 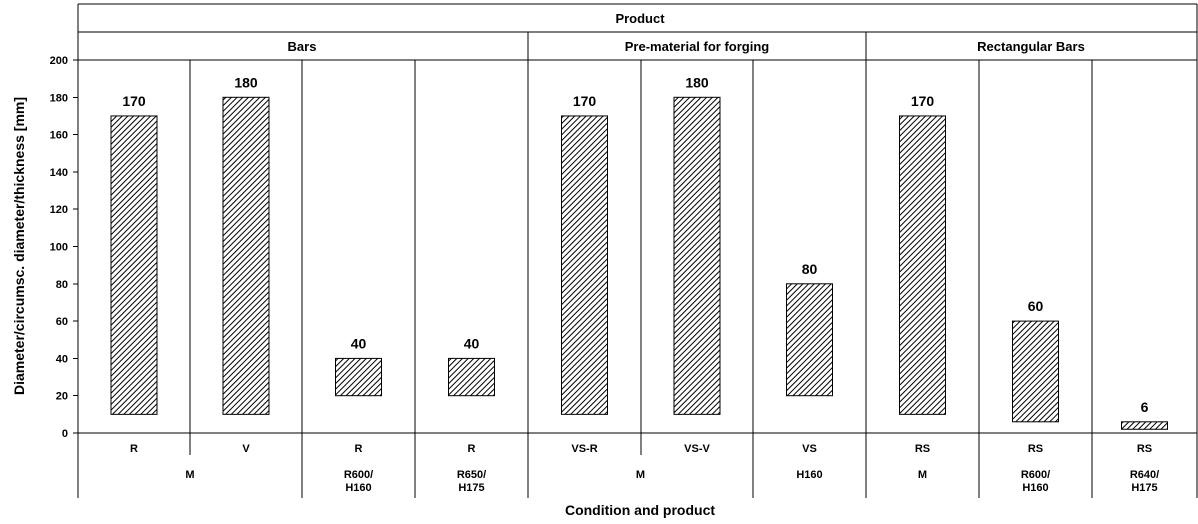 I want to click on bar-value-label: 6, so click(x=1145, y=407).